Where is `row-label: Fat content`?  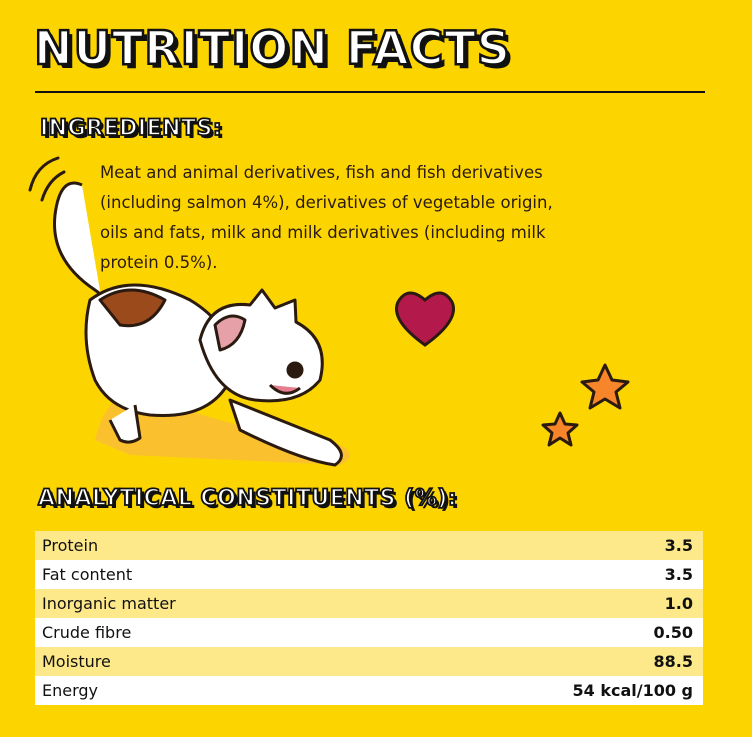
row-label: Fat content is located at coordinates (87, 574).